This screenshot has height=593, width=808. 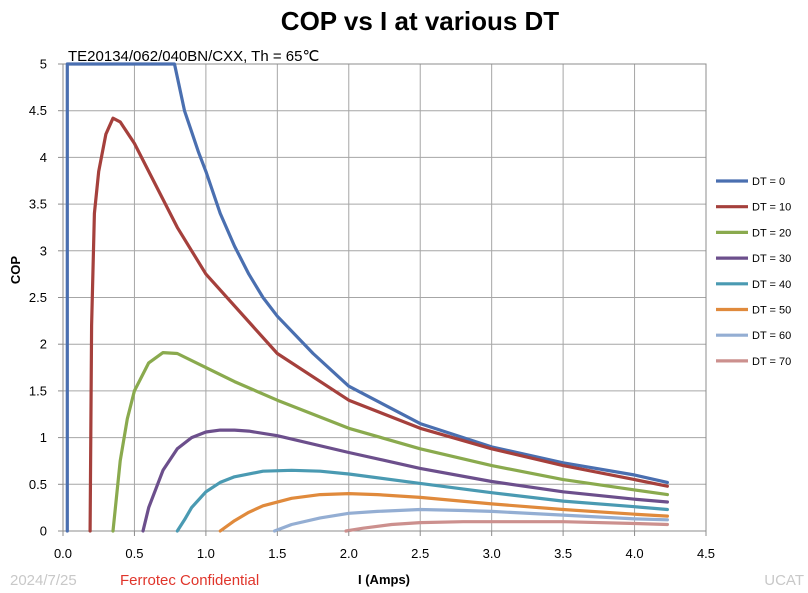 What do you see at coordinates (771, 362) in the screenshot?
I see `legend-label: DT = 70` at bounding box center [771, 362].